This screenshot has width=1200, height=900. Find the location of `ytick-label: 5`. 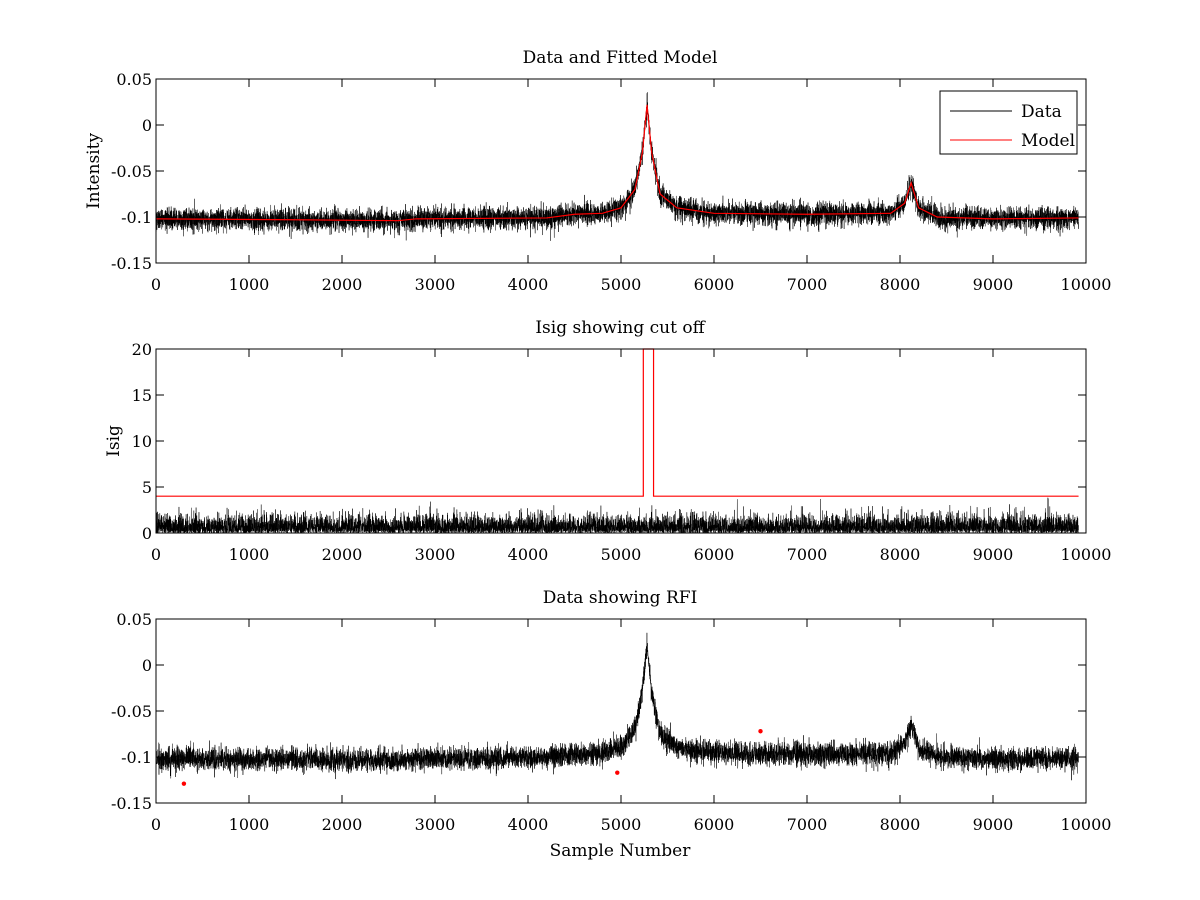

ytick-label: 5 is located at coordinates (147, 487).